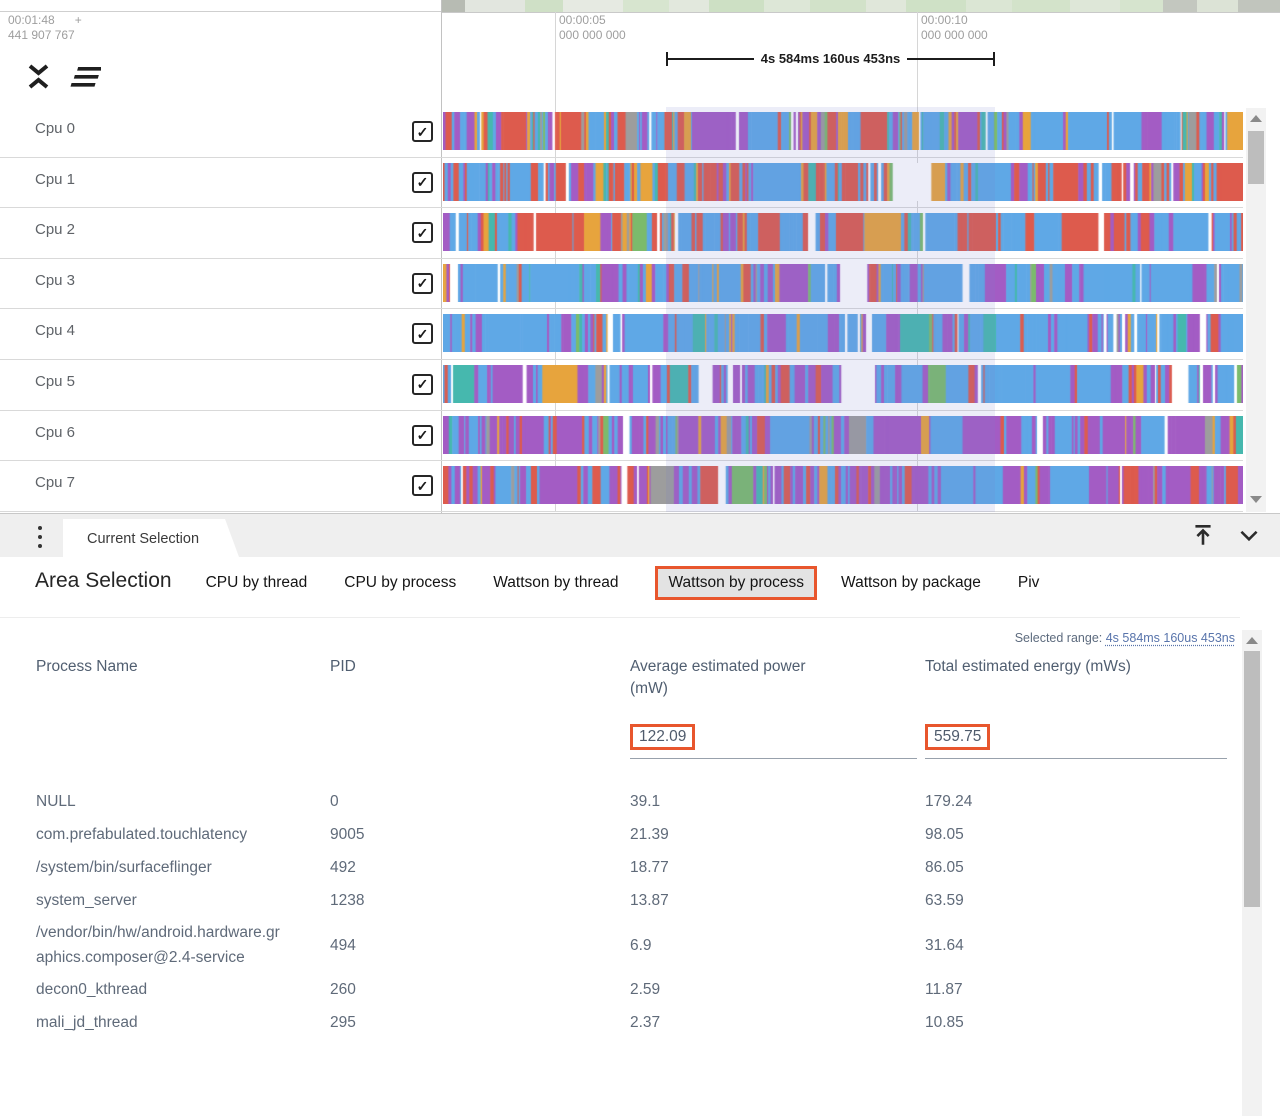  I want to click on tracks-scrollbar, so click(1256, 310).